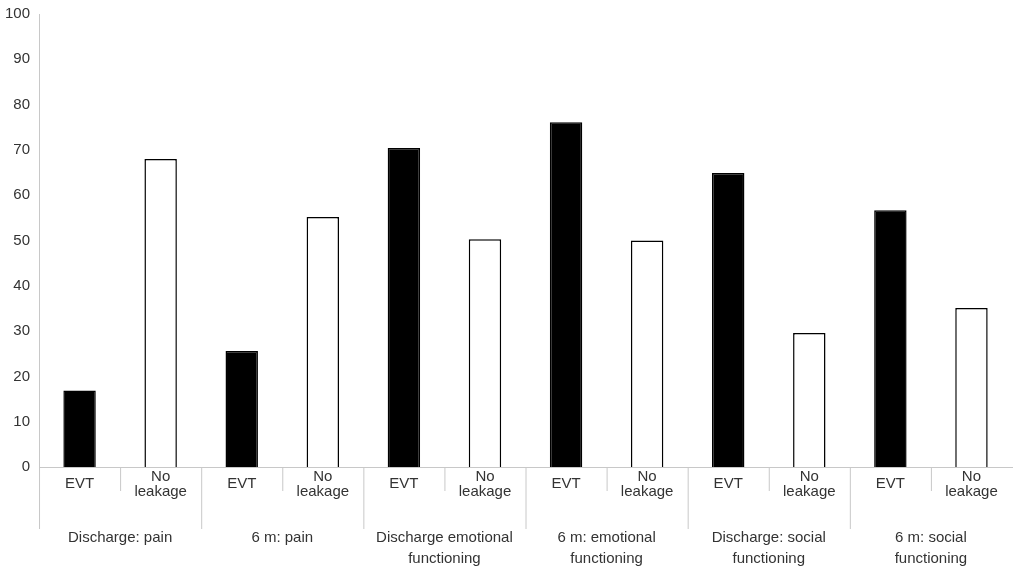 This screenshot has height=585, width=1014. Describe the element at coordinates (22, 330) in the screenshot. I see `y-tick-label: 30` at that location.